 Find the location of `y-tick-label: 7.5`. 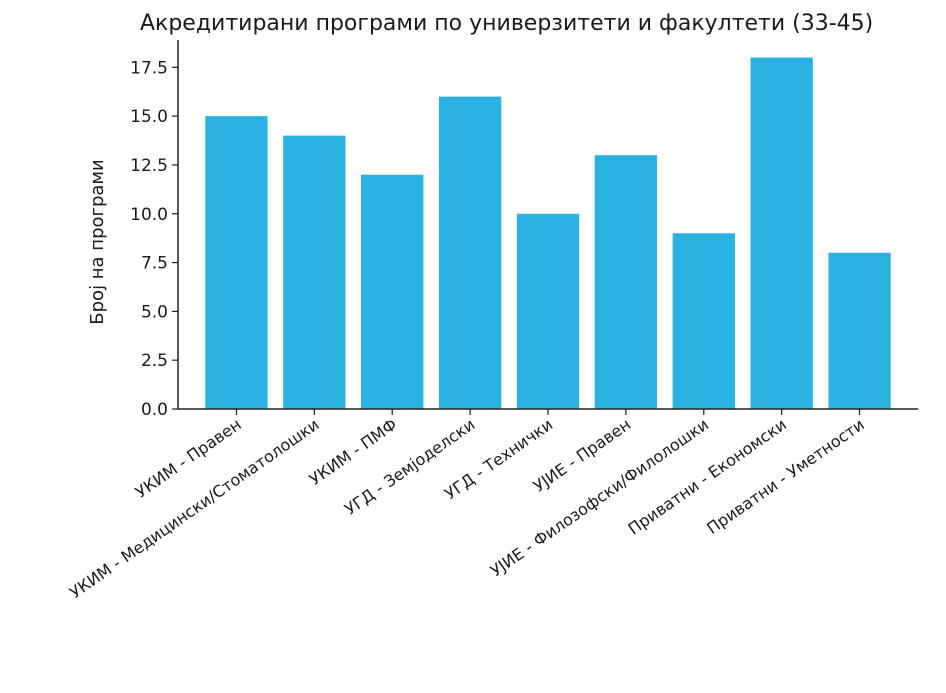

y-tick-label: 7.5 is located at coordinates (154, 264).